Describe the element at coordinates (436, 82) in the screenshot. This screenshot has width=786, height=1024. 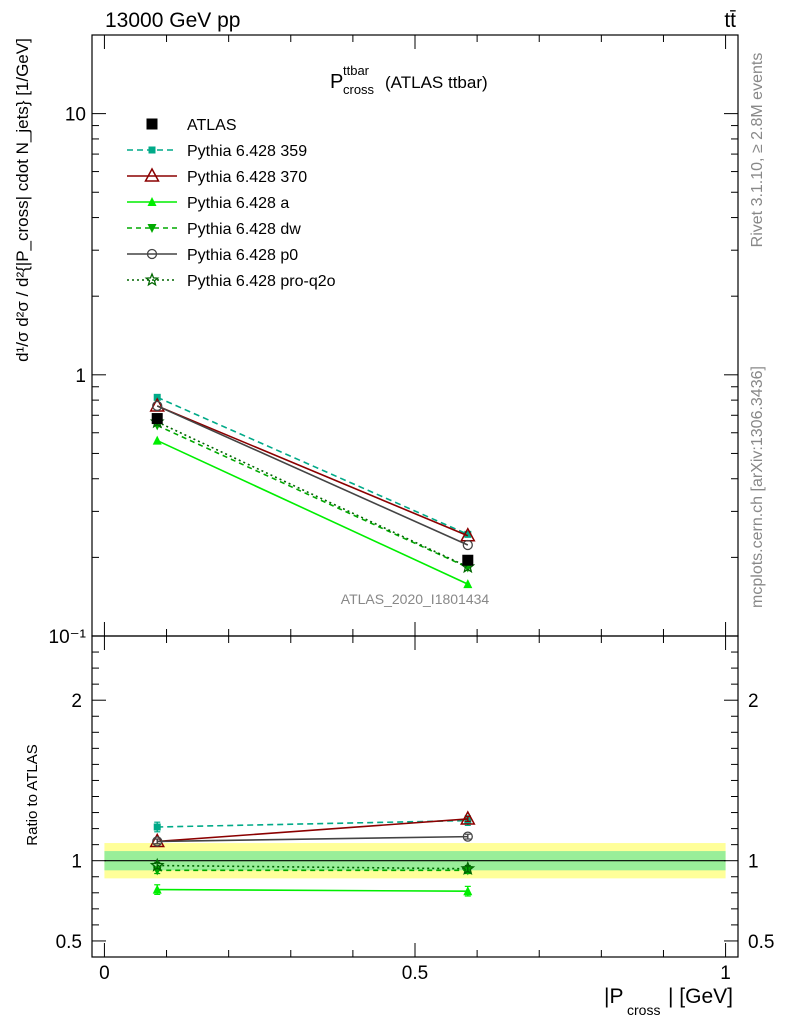
I see `plot-title-suffix: (ATLAS ttbar)` at that location.